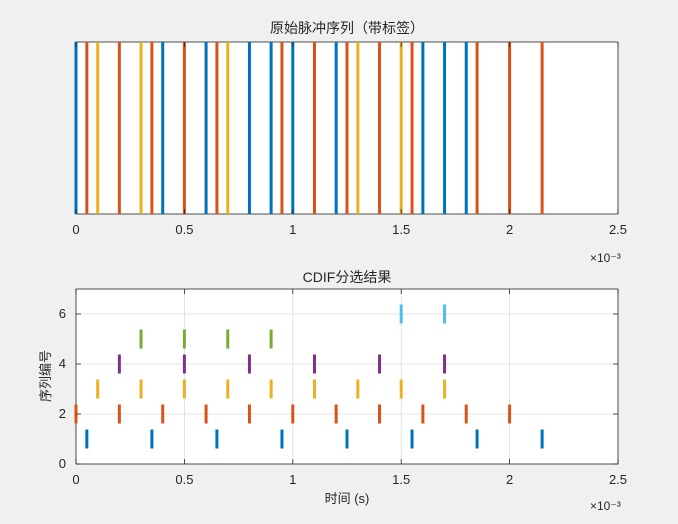 The image size is (678, 524). What do you see at coordinates (401, 229) in the screenshot?
I see `top-x-tick-label: 1.5` at bounding box center [401, 229].